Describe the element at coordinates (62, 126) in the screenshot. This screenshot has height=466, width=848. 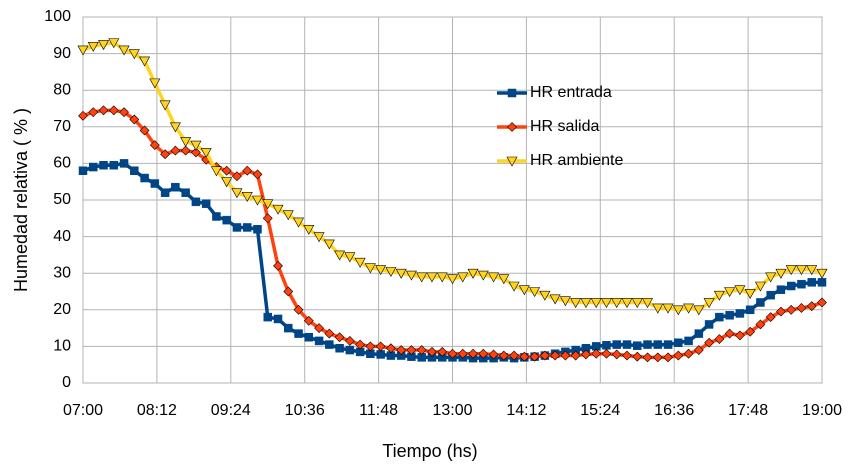
I see `y-tick-label: 70` at that location.